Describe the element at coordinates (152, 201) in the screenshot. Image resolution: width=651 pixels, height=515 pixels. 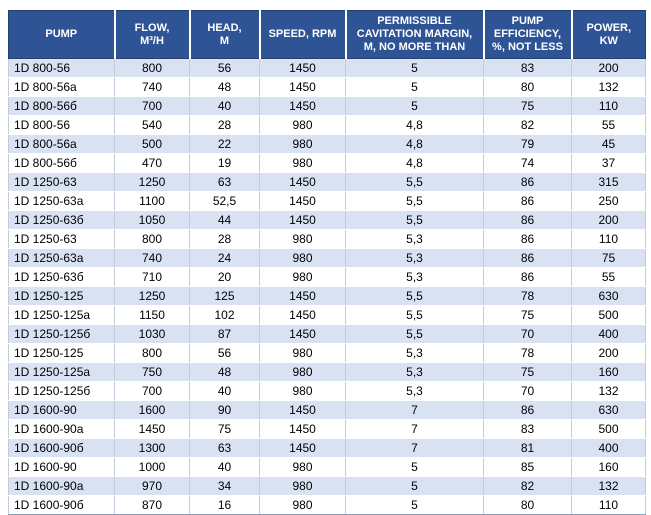
I see `cell-flow: 1100` at that location.